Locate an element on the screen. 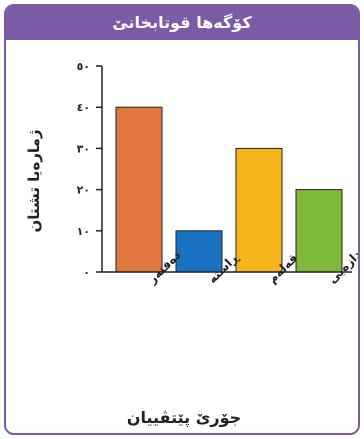  x-axis-title: جۆرێ پێتڤییان is located at coordinates (184, 417).